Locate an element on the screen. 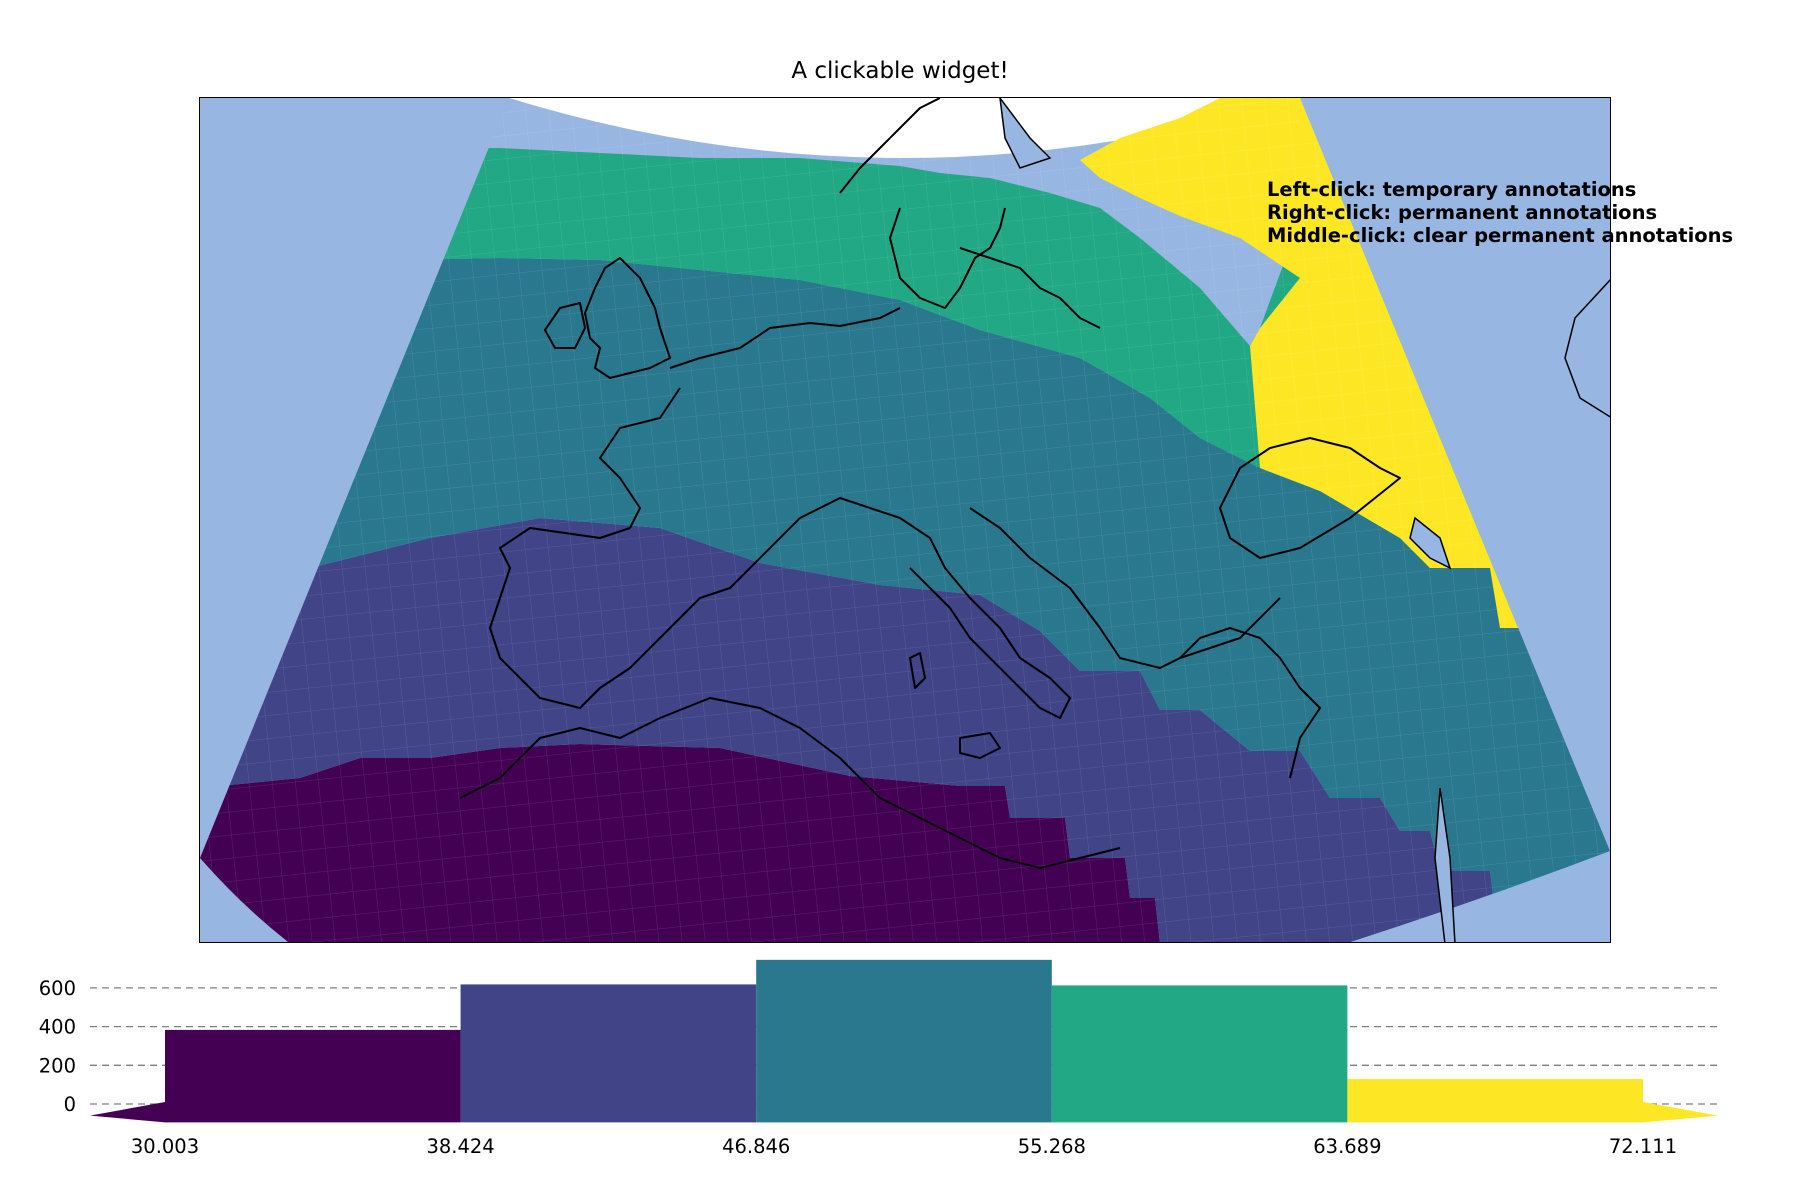  coastline-iberia is located at coordinates (680, 603).